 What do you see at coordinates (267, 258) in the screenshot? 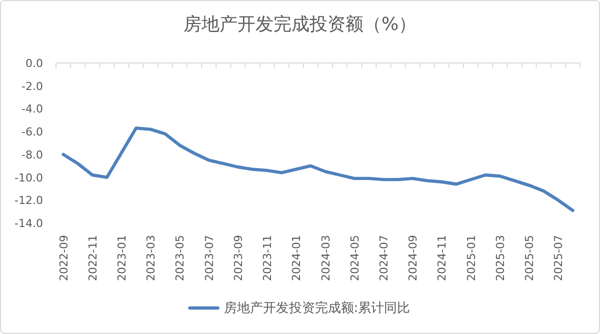
I see `x-tick-label: 2023-11` at bounding box center [267, 258].